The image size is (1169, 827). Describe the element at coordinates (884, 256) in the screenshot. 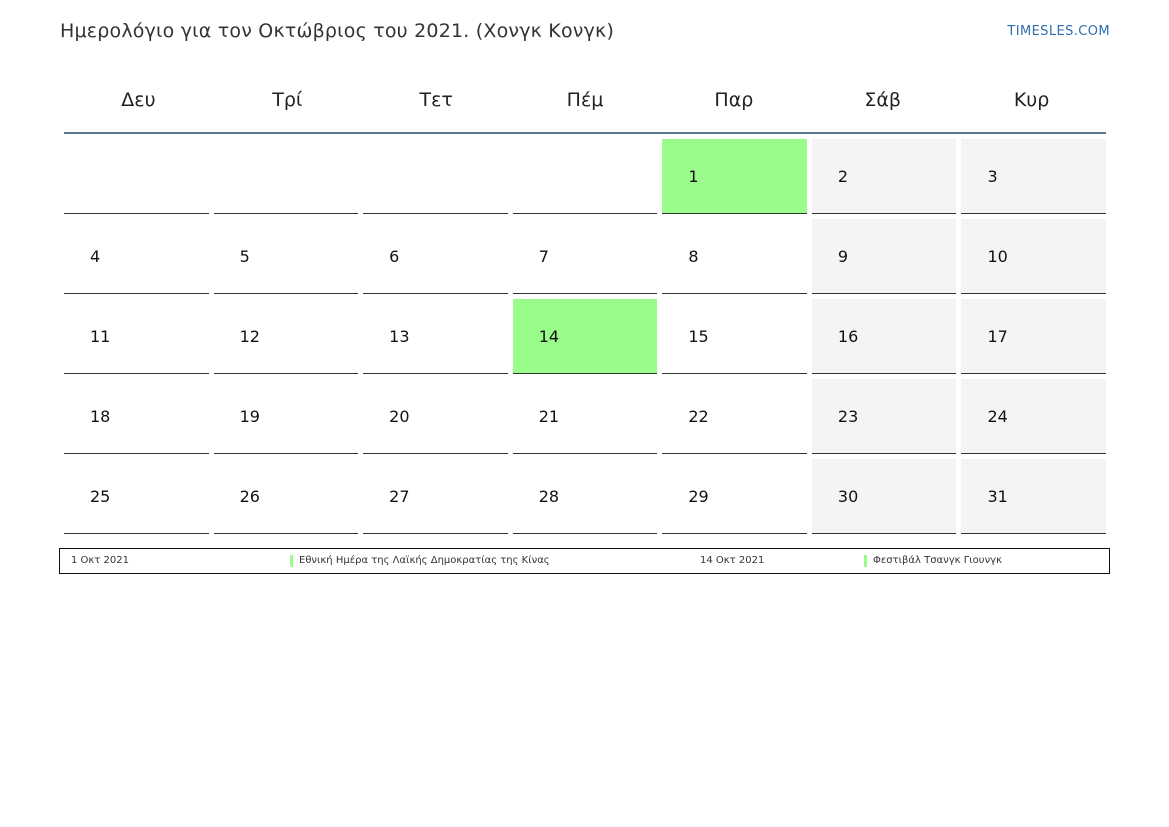

I see `day-cell-9: 9` at that location.